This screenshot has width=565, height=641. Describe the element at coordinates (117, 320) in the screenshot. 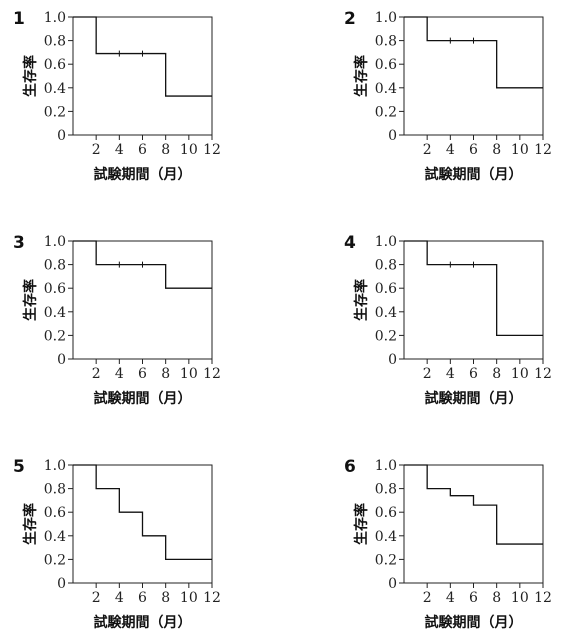

I see `chart-panel-3: 3 0 0.2 0.4 0.6 0.8 1.0 2 4 6 8 10 12 試験期間（月） 生存率` at that location.